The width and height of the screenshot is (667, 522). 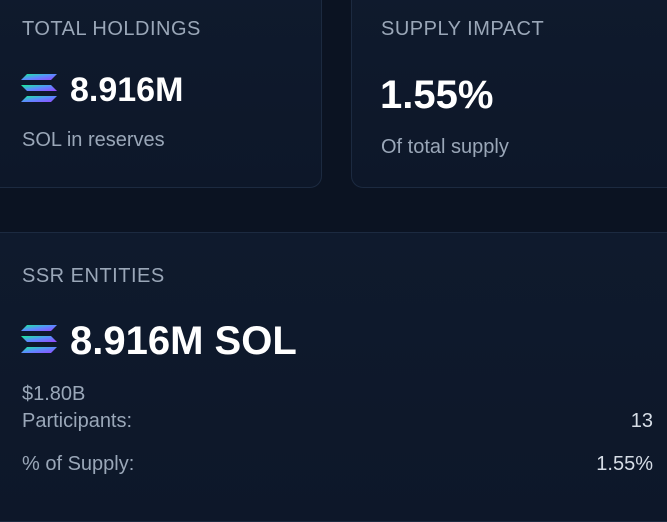 What do you see at coordinates (127, 90) in the screenshot?
I see `total-holdings-value: 8.916M` at bounding box center [127, 90].